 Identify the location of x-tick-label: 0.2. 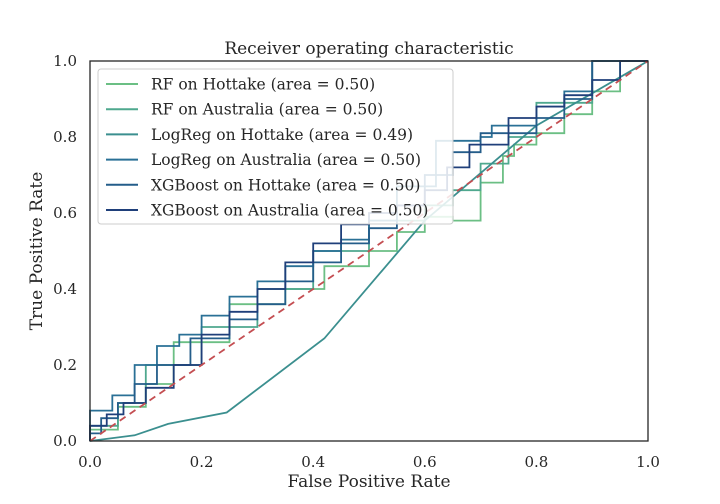
(202, 462).